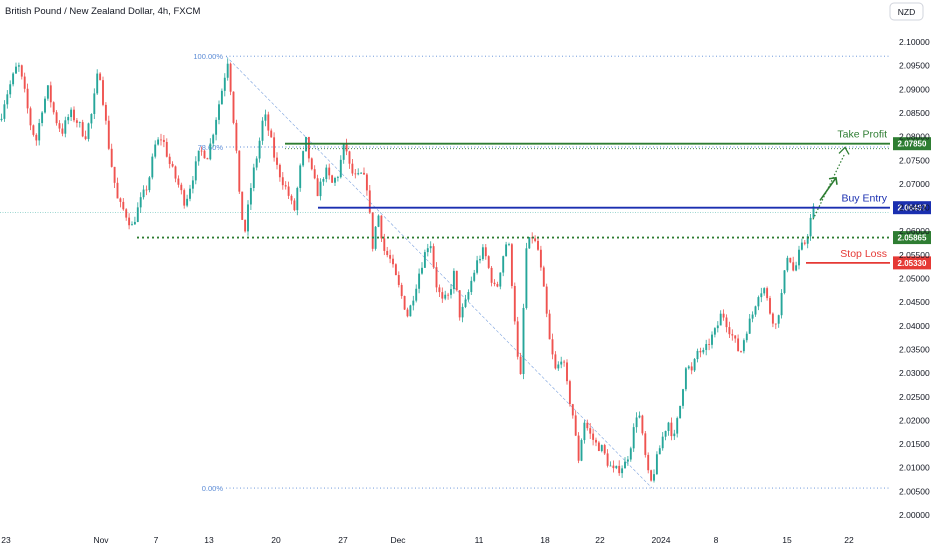 The height and width of the screenshot is (550, 932). Describe the element at coordinates (398, 540) in the screenshot. I see `x-tick-label: Dec` at that location.